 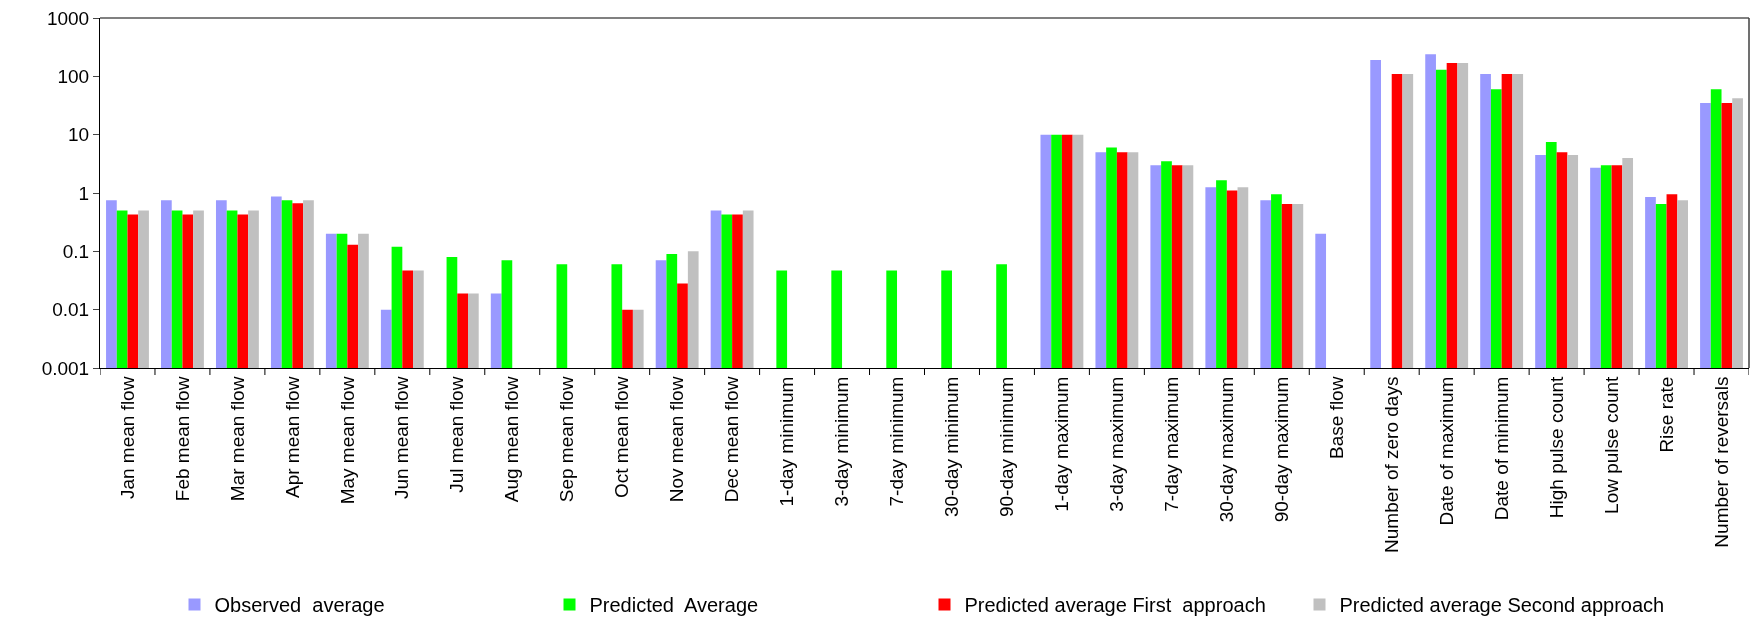 I want to click on x-tick-label: Sep mean flow, so click(x=567, y=439).